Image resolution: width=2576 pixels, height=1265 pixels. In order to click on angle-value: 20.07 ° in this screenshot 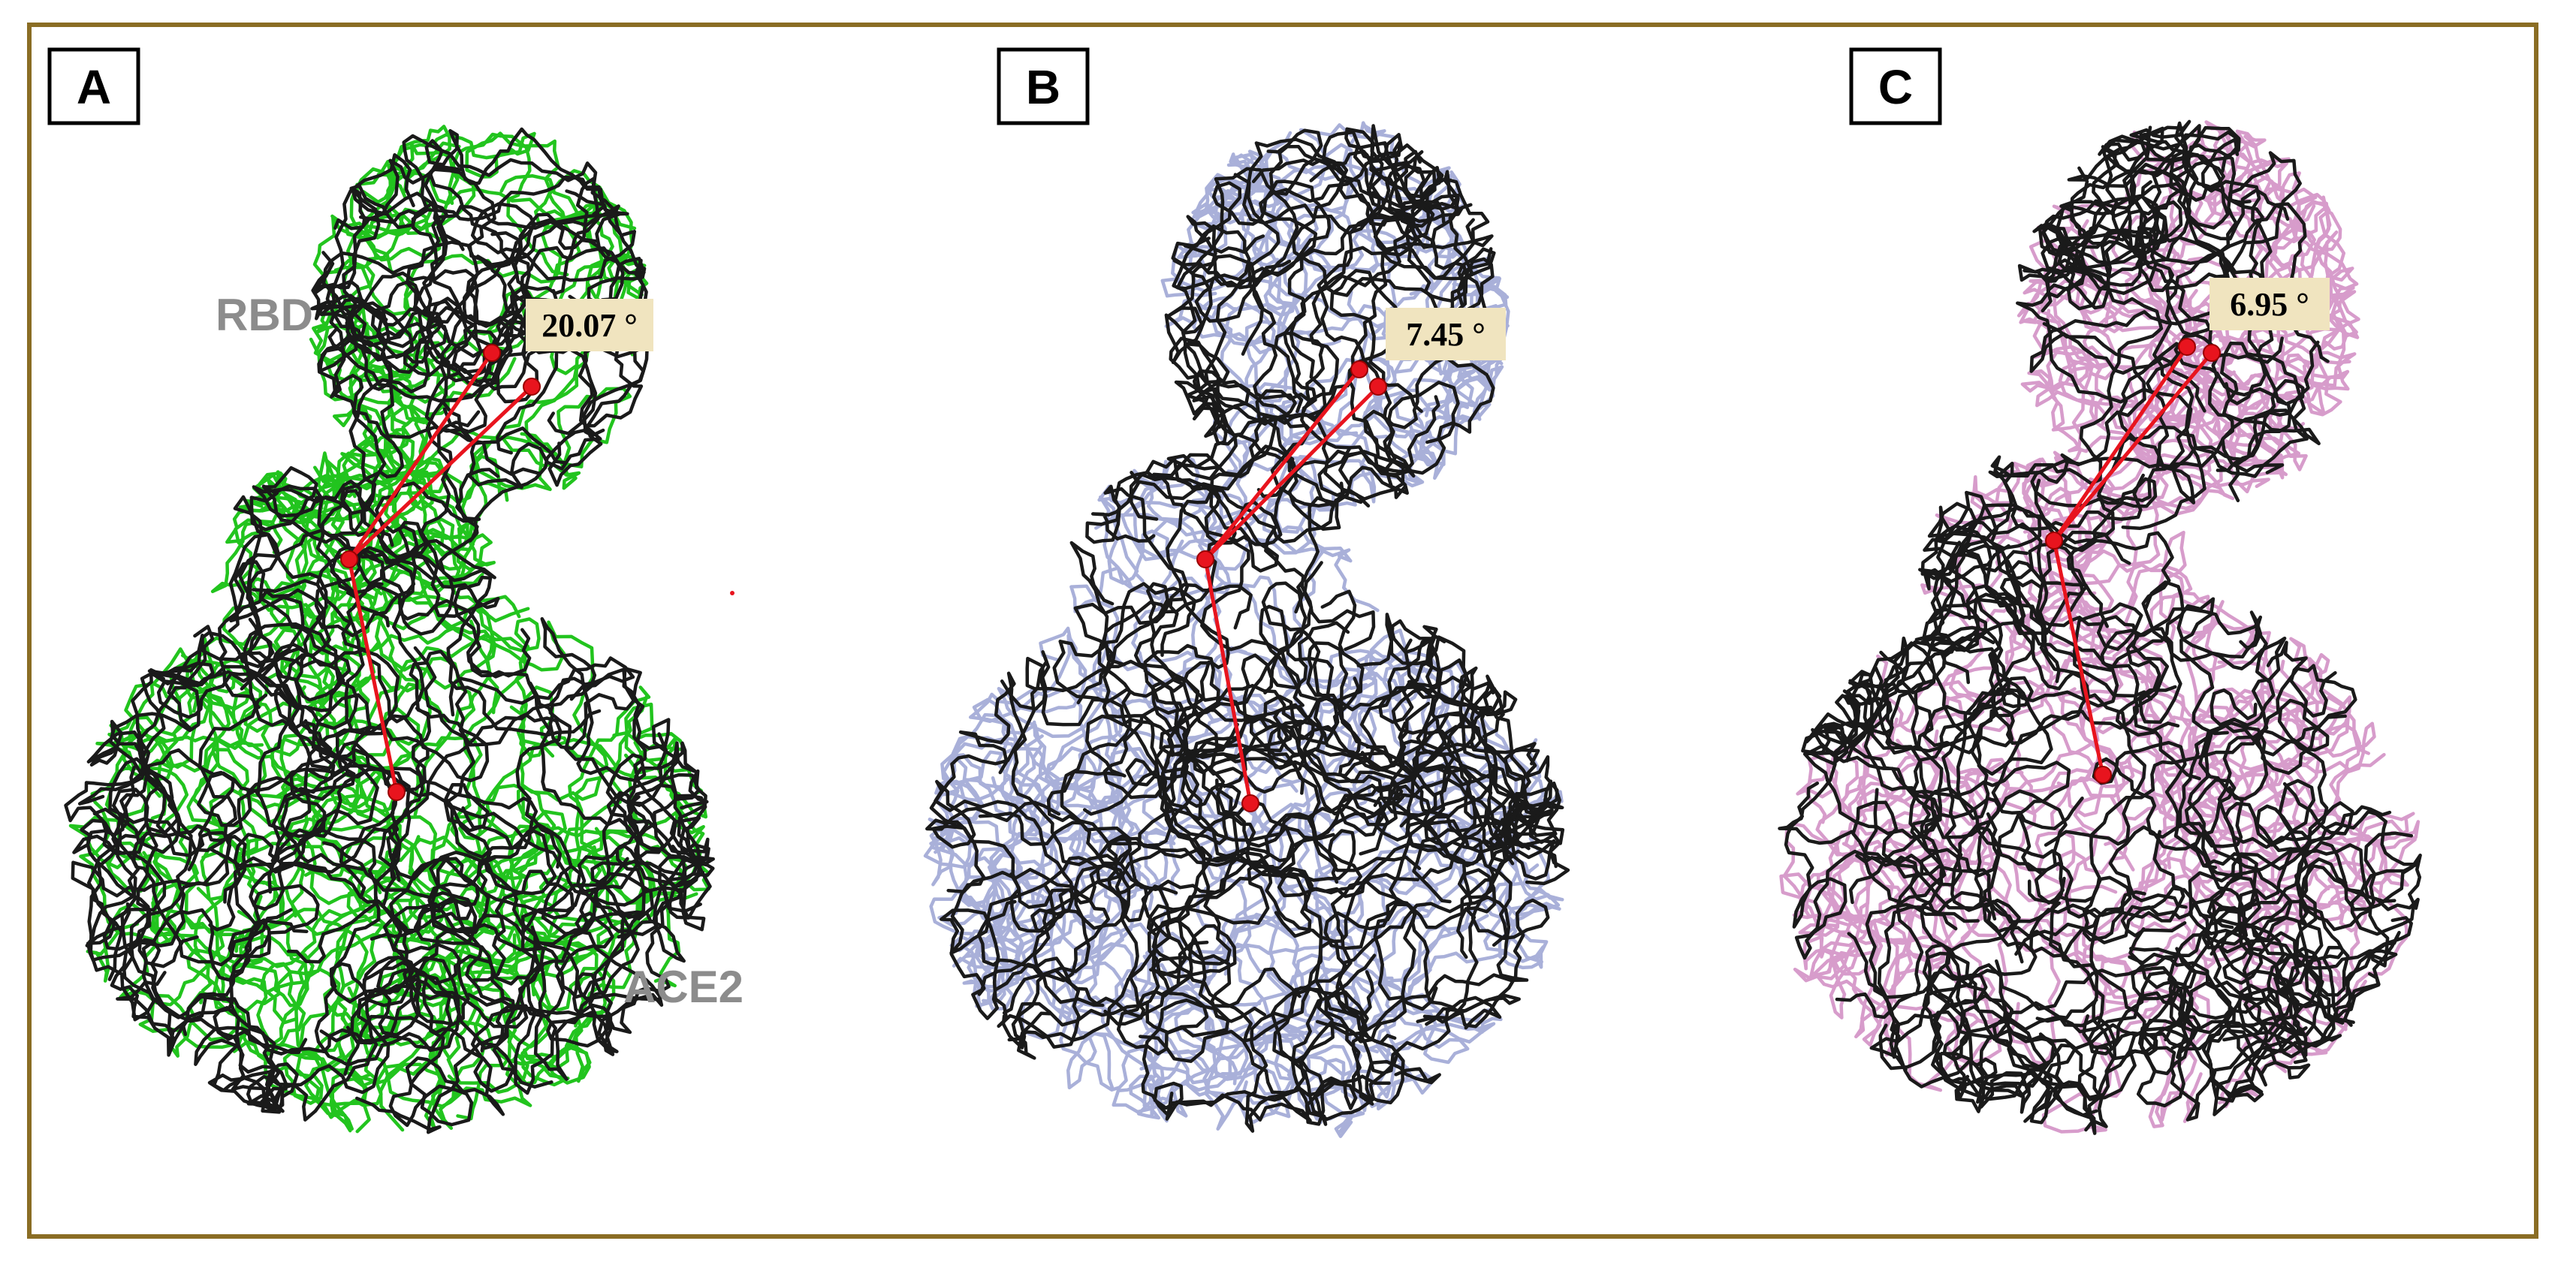, I will do `click(590, 326)`.